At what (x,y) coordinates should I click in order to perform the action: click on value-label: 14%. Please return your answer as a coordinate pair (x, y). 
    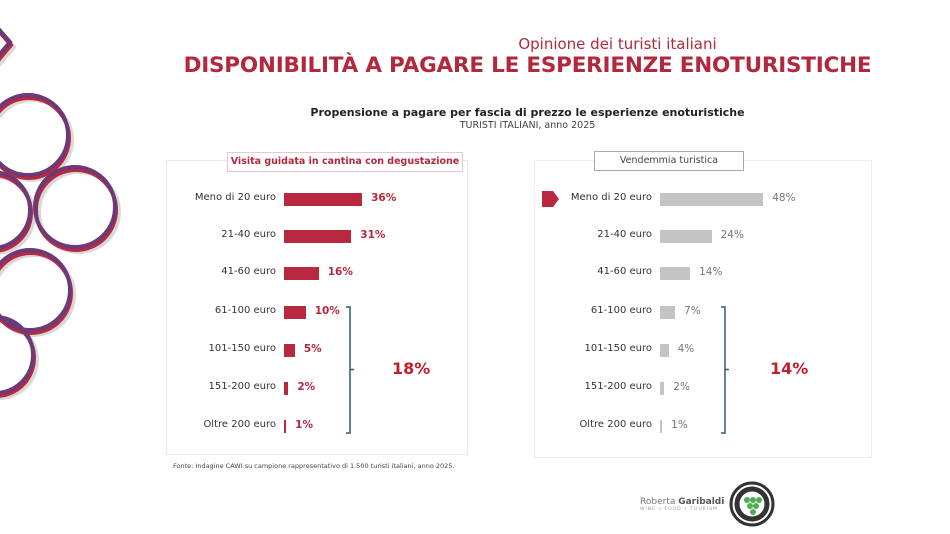
    Looking at the image, I should click on (711, 272).